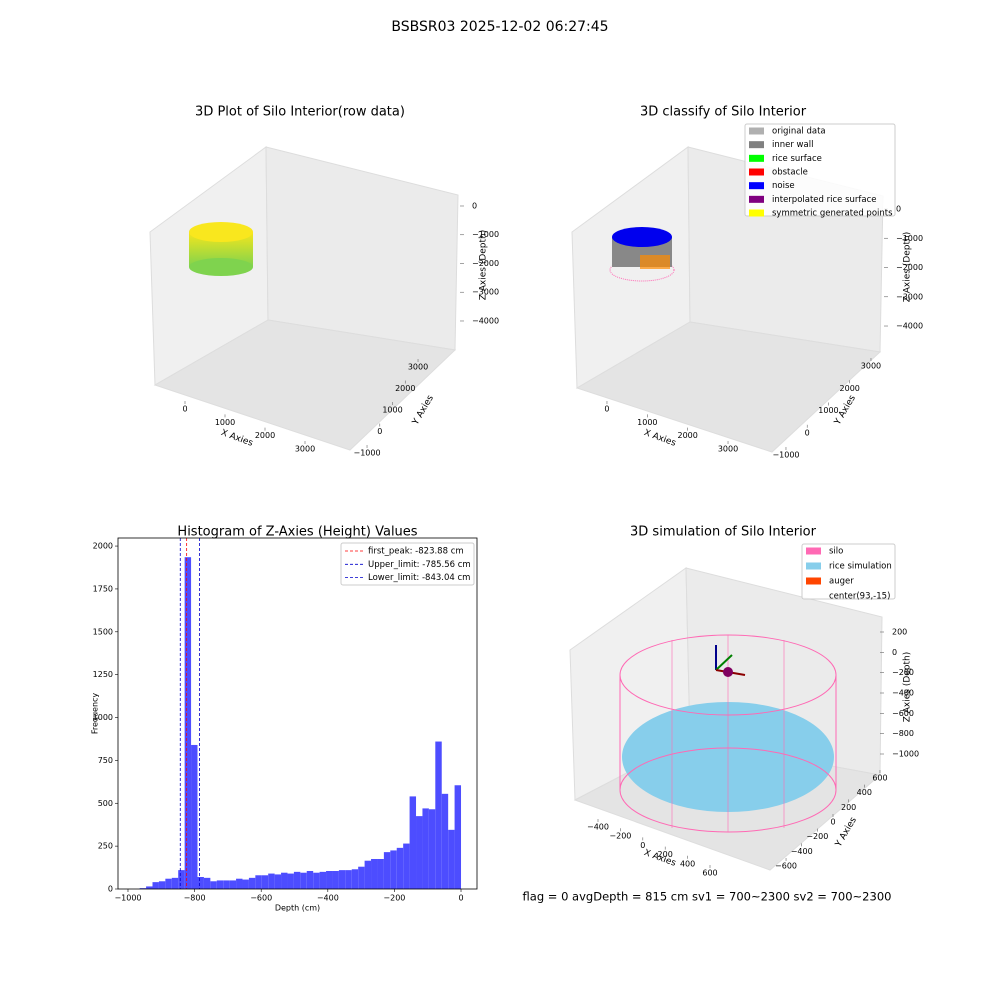 This screenshot has width=1000, height=1000. I want to click on x-axis-label: Depth (cm), so click(297, 908).